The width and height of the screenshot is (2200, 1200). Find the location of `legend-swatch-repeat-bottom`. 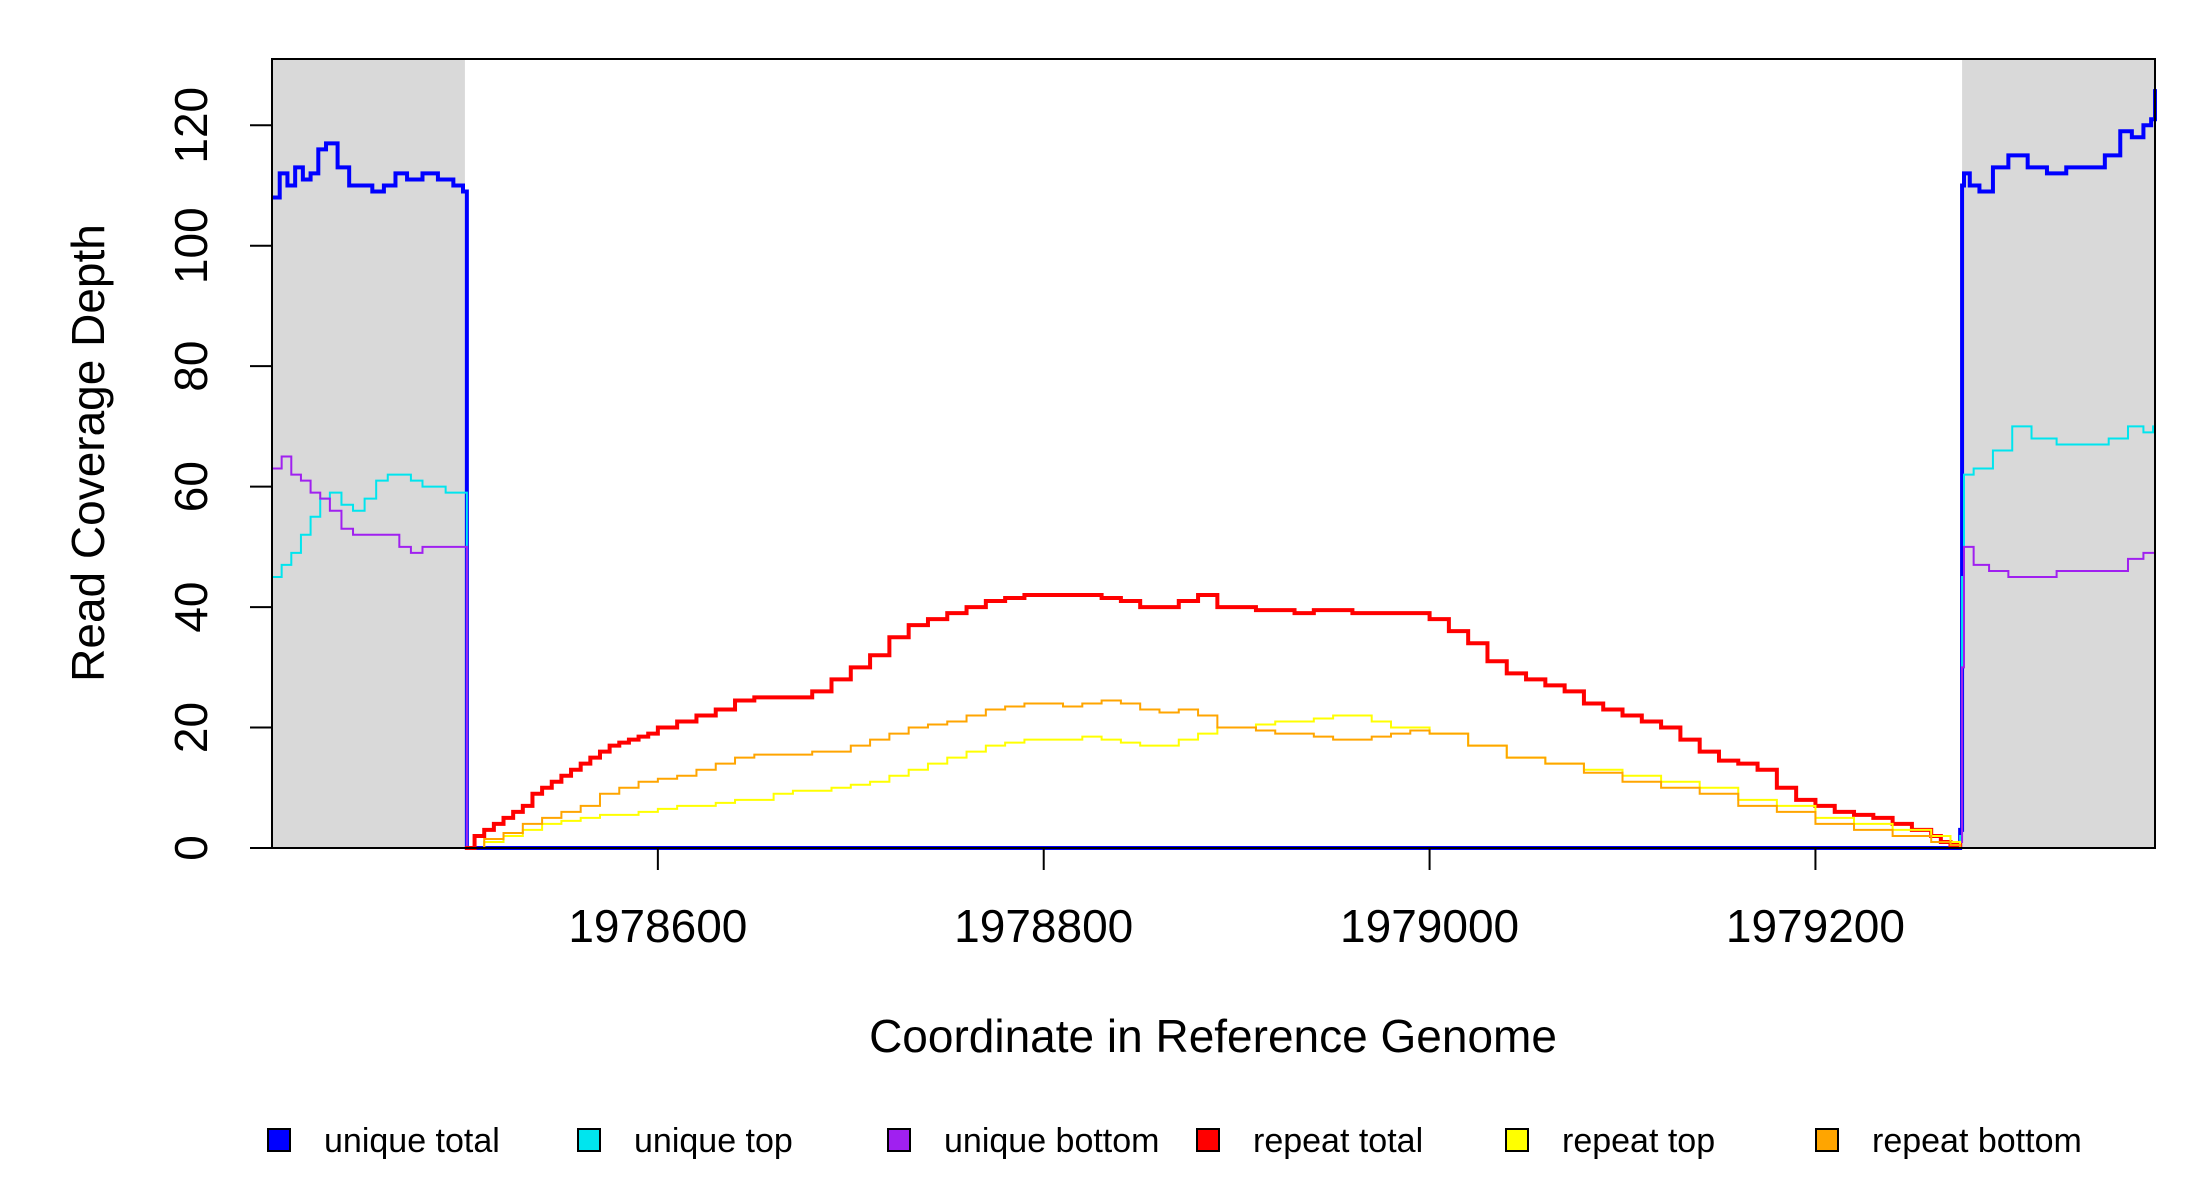

legend-swatch-repeat-bottom is located at coordinates (1827, 1140).